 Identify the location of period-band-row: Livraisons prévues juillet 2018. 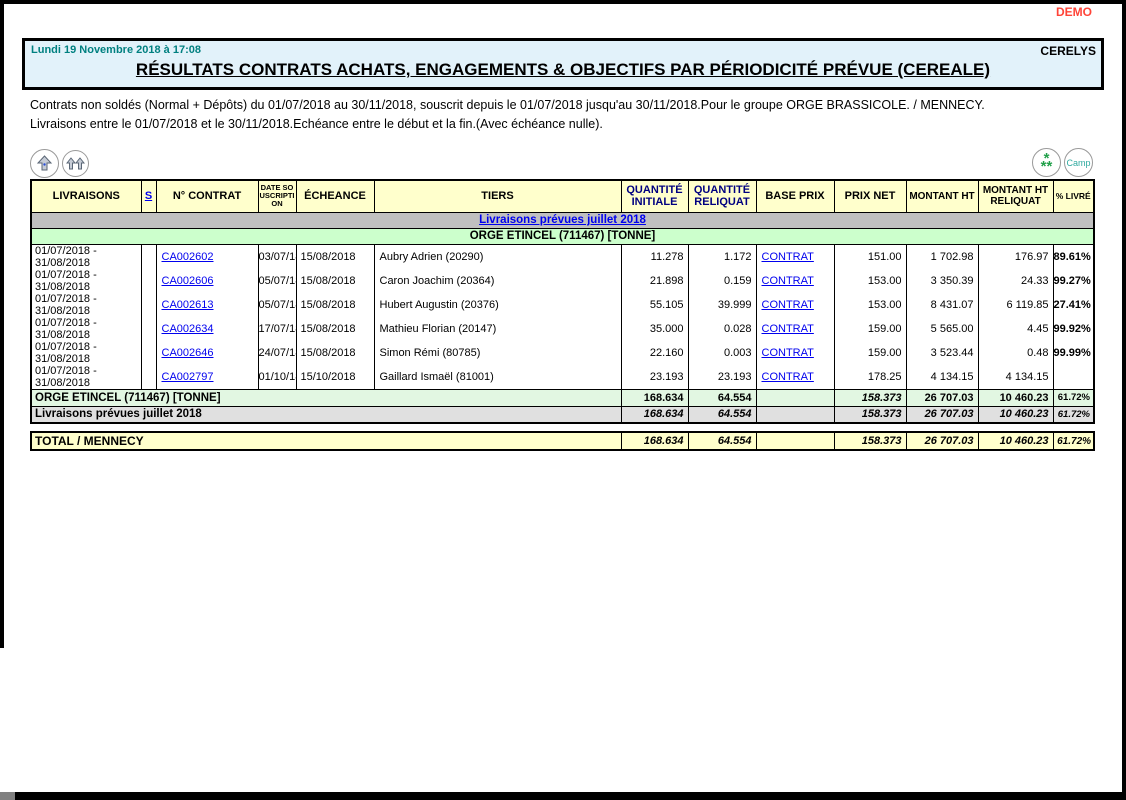
(562, 220).